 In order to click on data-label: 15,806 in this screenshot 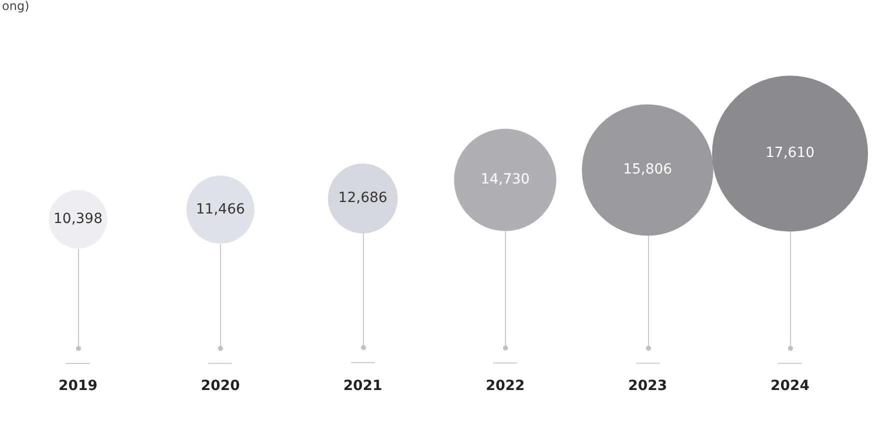, I will do `click(647, 170)`.